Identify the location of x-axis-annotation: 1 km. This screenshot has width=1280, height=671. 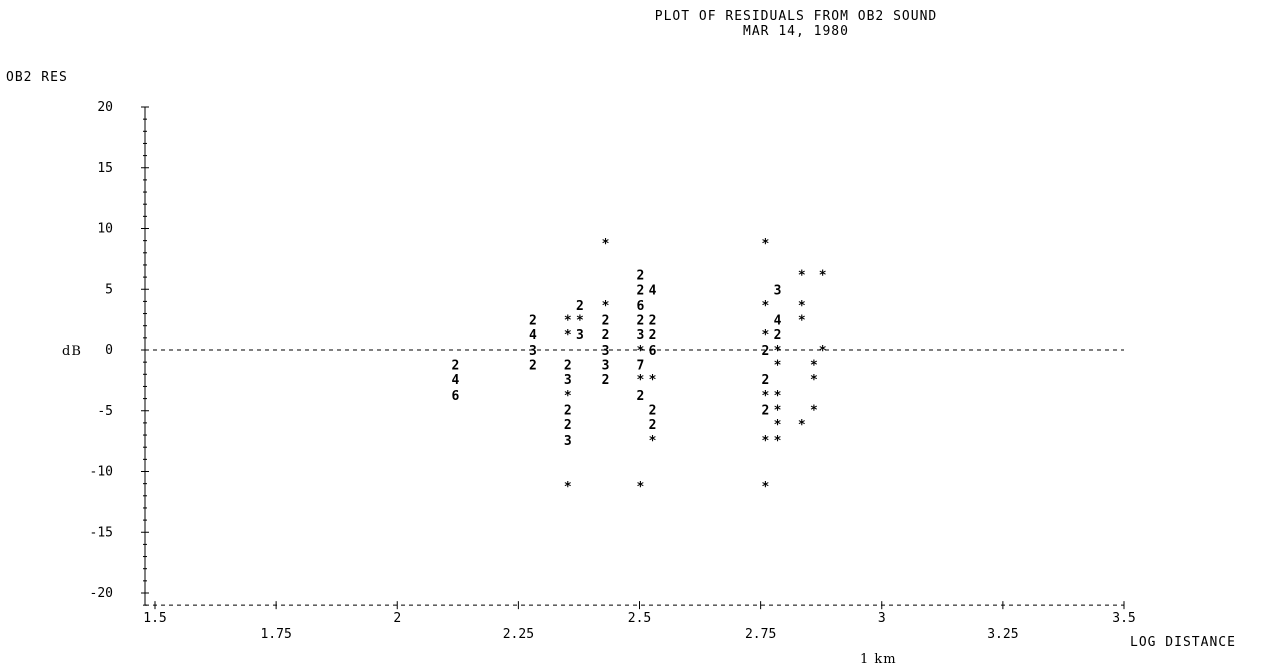
(878, 659).